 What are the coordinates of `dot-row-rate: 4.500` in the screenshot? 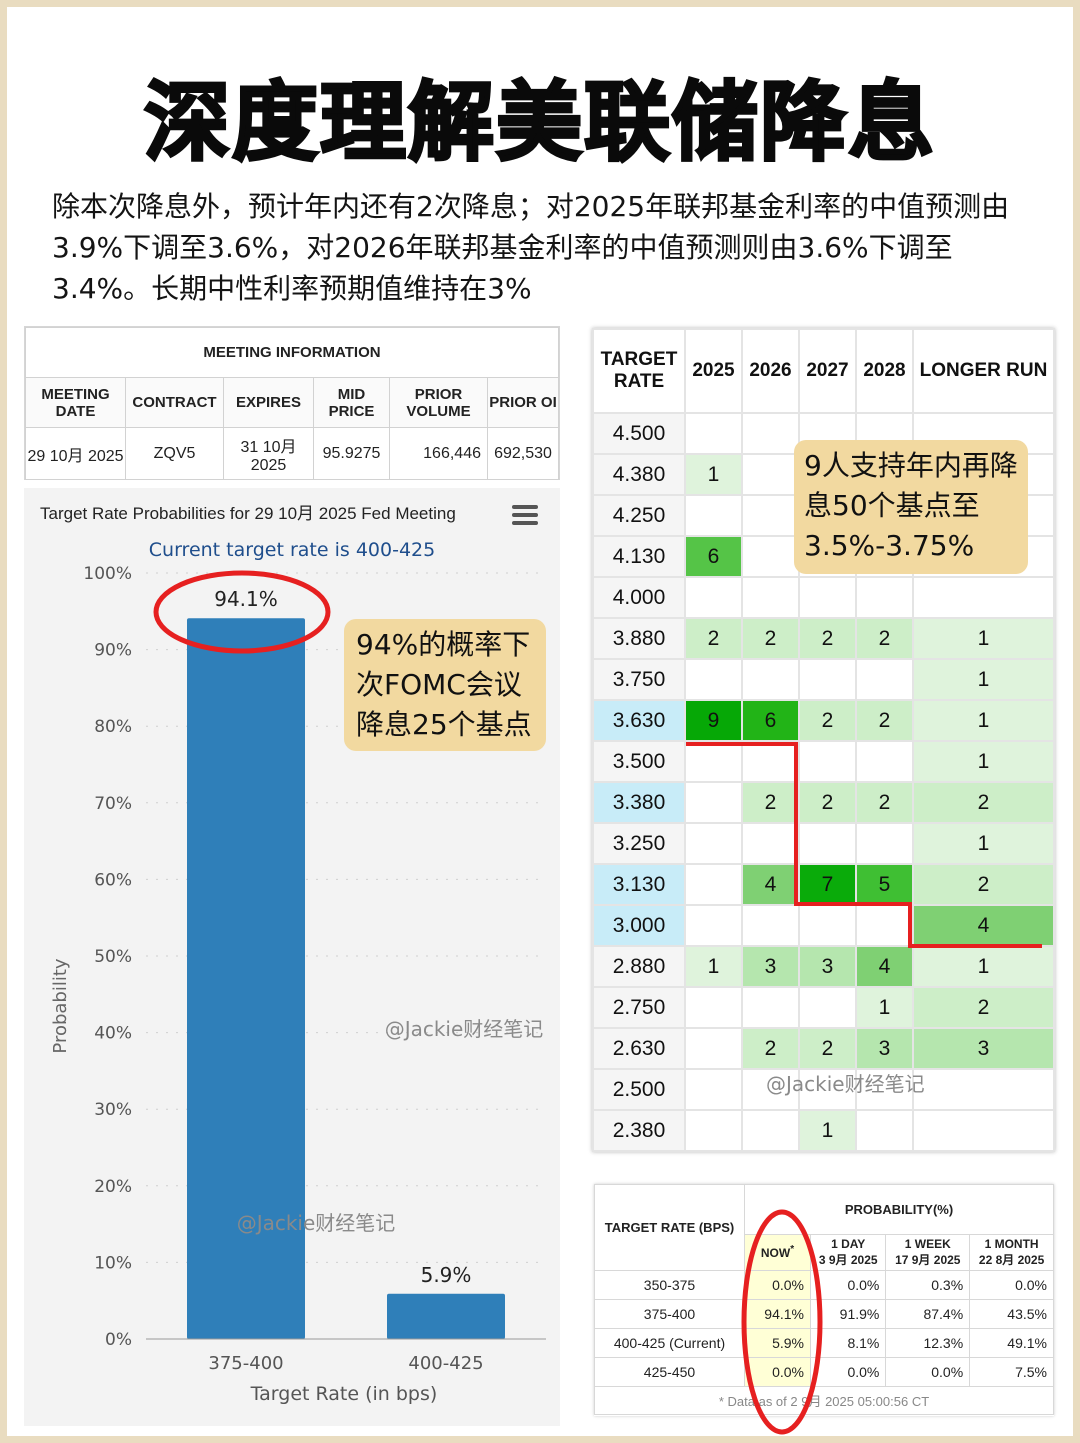 It's located at (639, 433).